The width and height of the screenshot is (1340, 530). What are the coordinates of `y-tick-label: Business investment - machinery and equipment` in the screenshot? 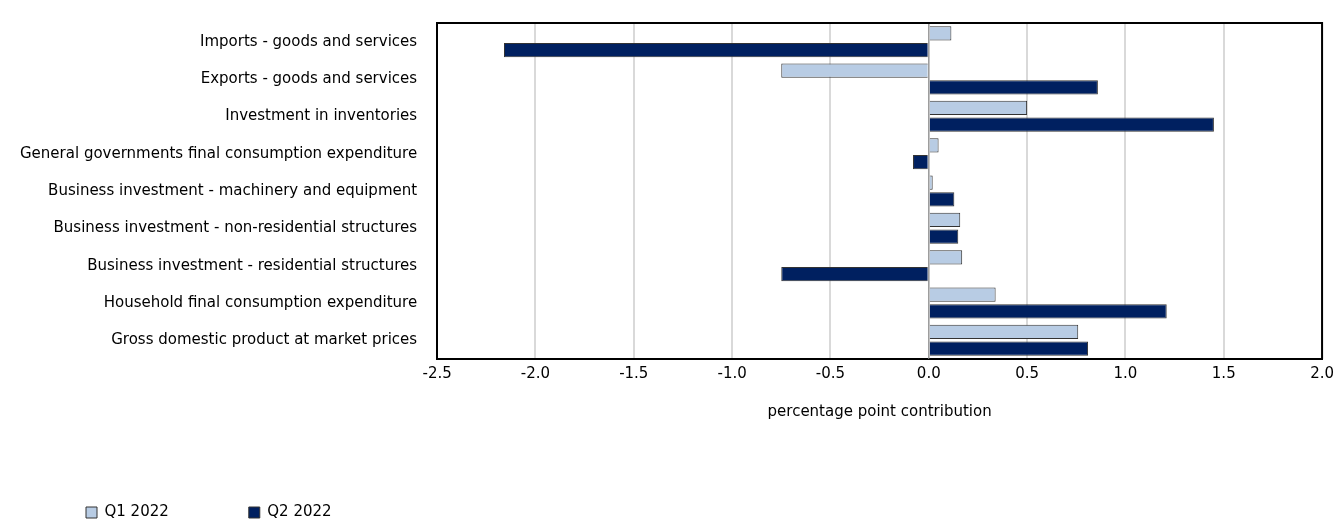 It's located at (233, 189).